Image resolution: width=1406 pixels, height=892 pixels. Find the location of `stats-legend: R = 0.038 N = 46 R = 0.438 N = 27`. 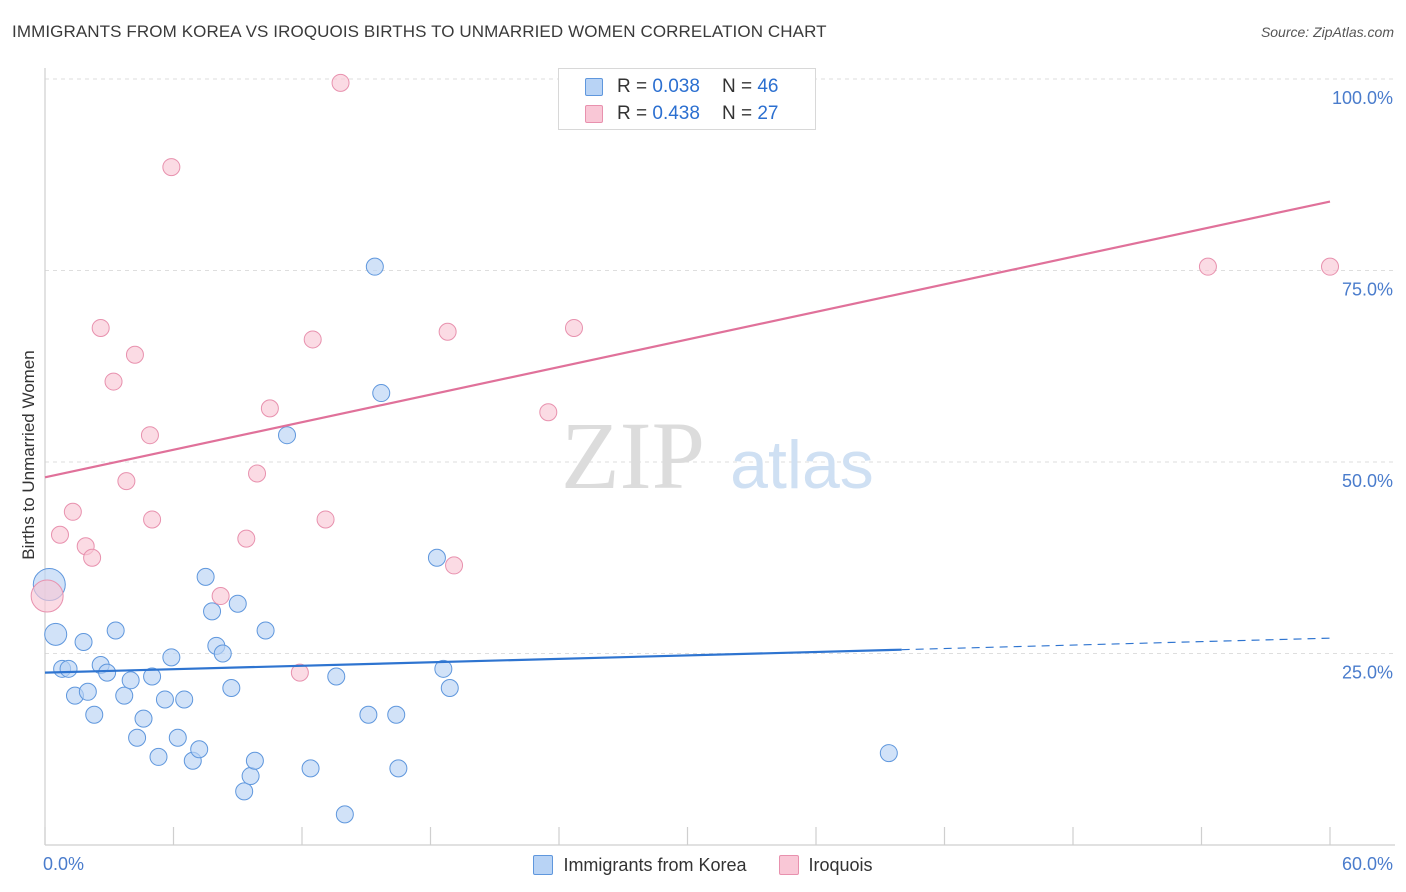

stats-legend: R = 0.038 N = 46 R = 0.438 N = 27 is located at coordinates (687, 99).